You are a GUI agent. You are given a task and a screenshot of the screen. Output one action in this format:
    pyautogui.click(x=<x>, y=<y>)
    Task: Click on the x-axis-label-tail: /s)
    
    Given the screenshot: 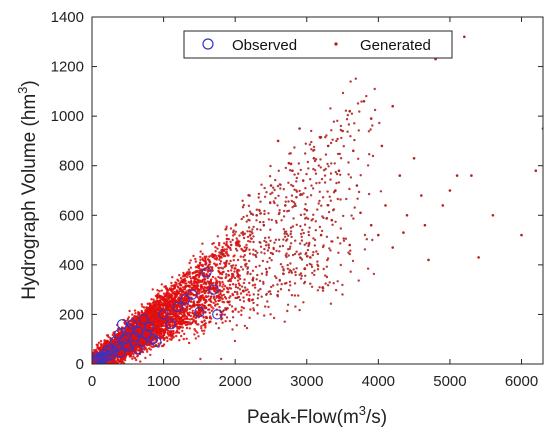 What is the action you would take?
    pyautogui.click(x=376, y=417)
    